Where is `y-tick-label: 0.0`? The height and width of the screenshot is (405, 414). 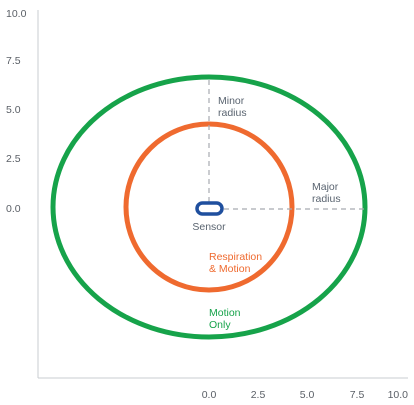 y-tick-label: 0.0 is located at coordinates (13, 209).